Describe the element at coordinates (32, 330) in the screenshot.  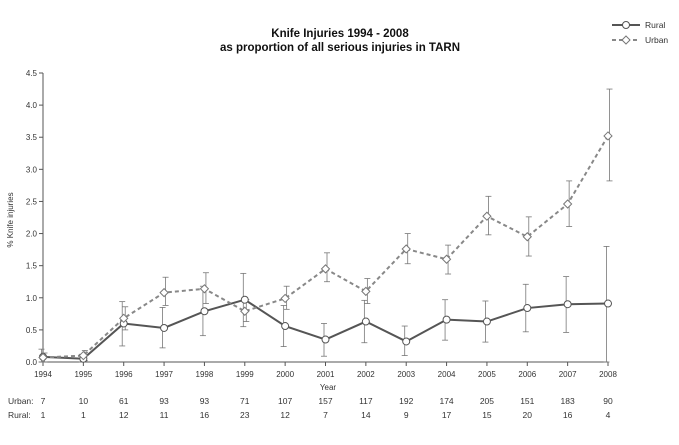
I see `y-tick-label: 0.5` at that location.